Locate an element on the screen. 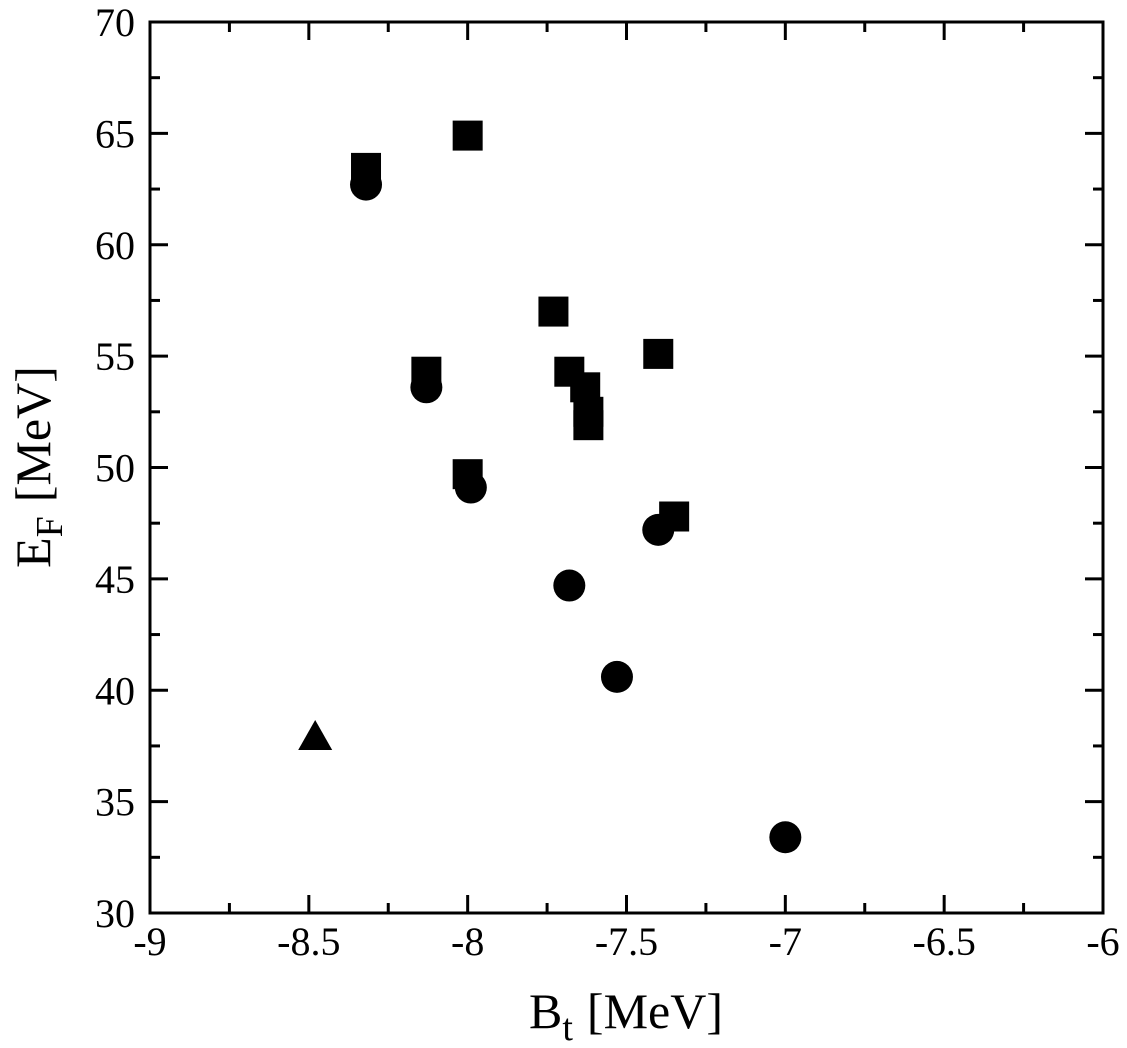 The height and width of the screenshot is (1048, 1127). y-axis-label: EF [MeV] is located at coordinates (38, 467).